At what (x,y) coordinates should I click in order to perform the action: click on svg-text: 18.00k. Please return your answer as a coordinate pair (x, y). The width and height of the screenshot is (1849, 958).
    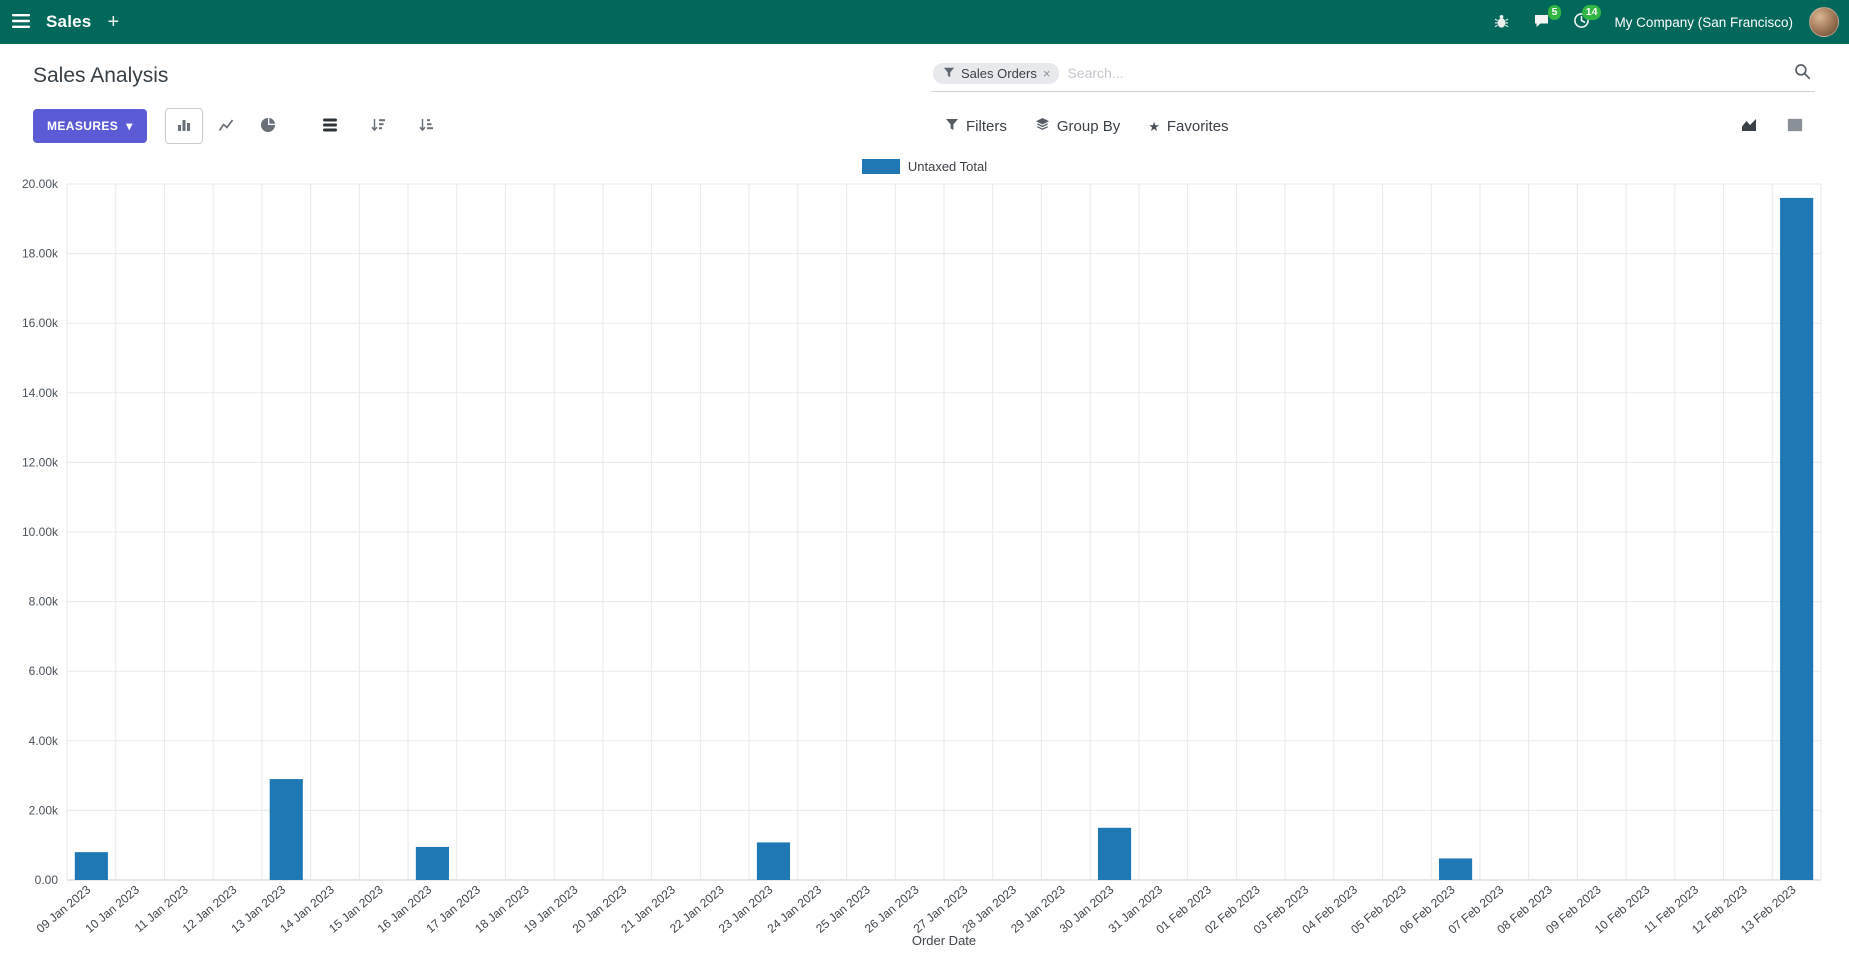
    Looking at the image, I should click on (40, 254).